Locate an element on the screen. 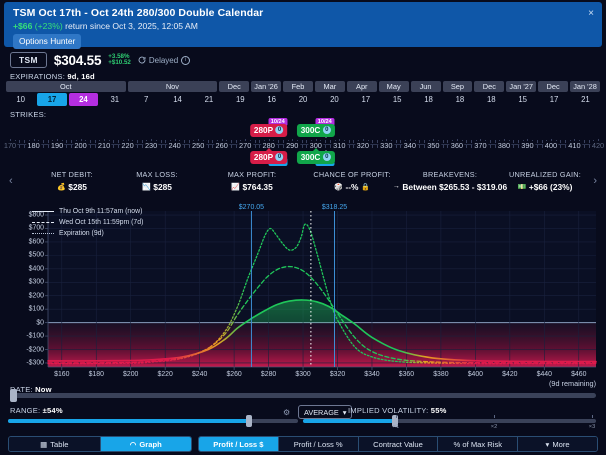 This screenshot has width=606, height=455. iv-slider-handle is located at coordinates (395, 421).